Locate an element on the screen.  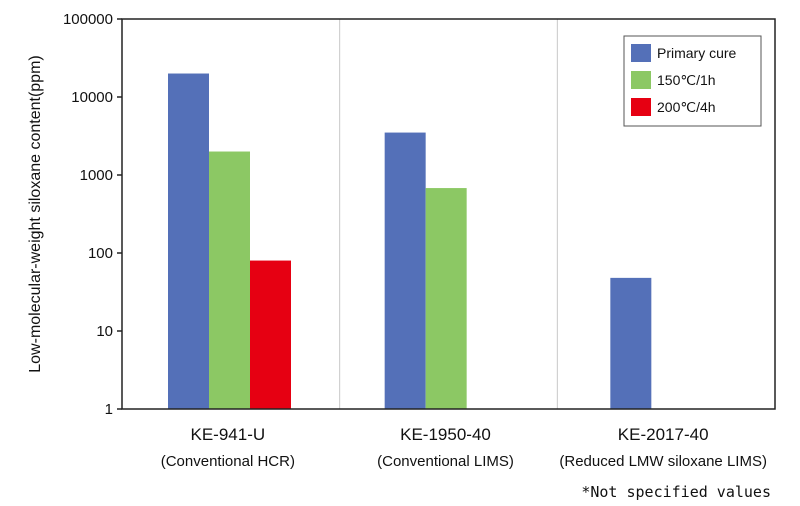
bar-ke-2017-40-primary-cure is located at coordinates (631, 343).